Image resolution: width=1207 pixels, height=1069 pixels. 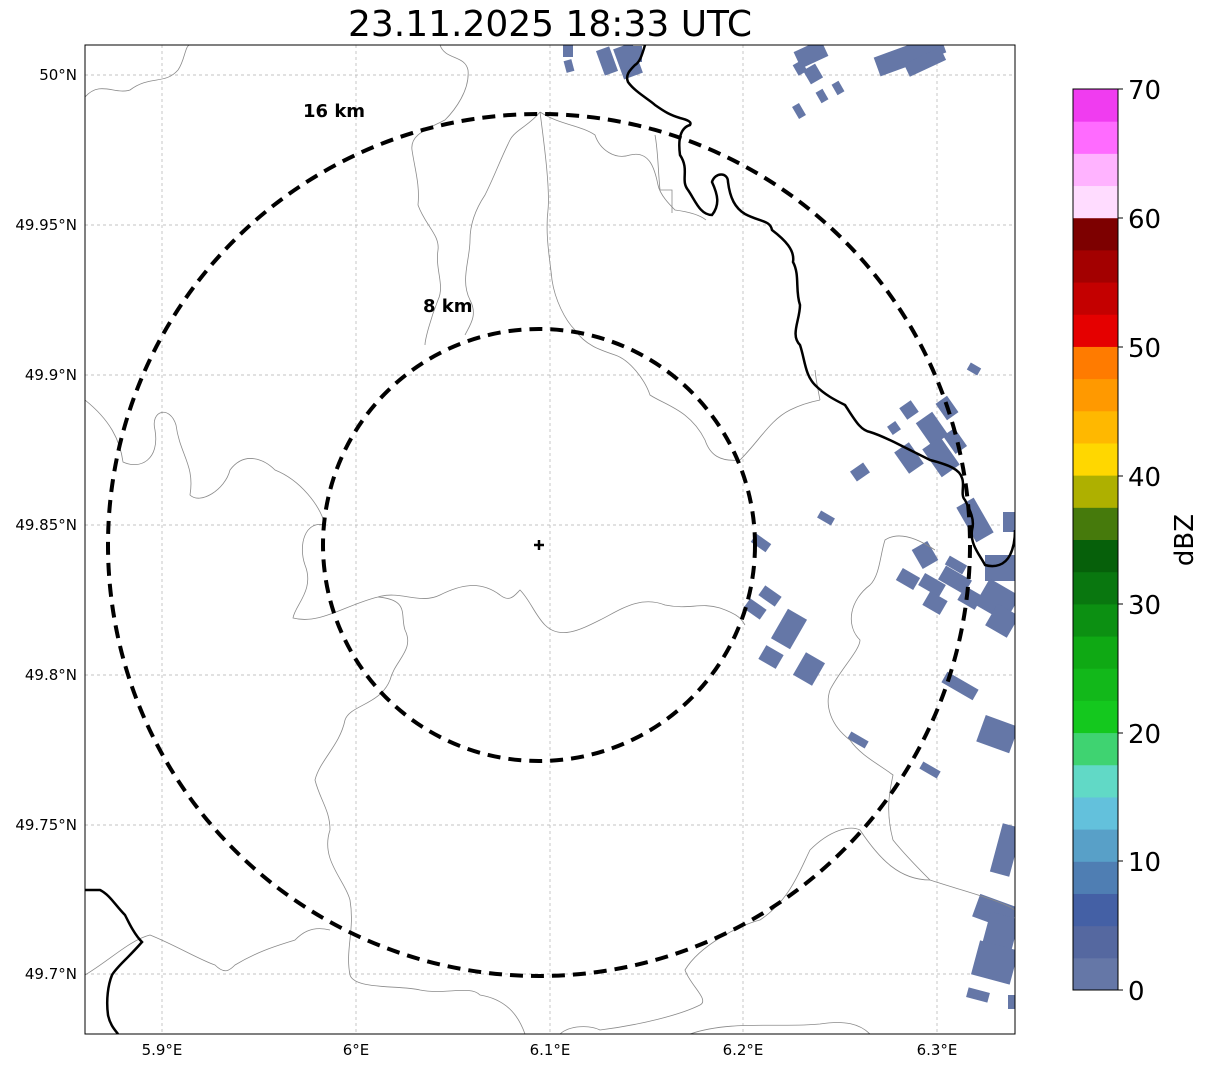 What do you see at coordinates (1144, 91) in the screenshot?
I see `colorbar-tick-label: 70` at bounding box center [1144, 91].